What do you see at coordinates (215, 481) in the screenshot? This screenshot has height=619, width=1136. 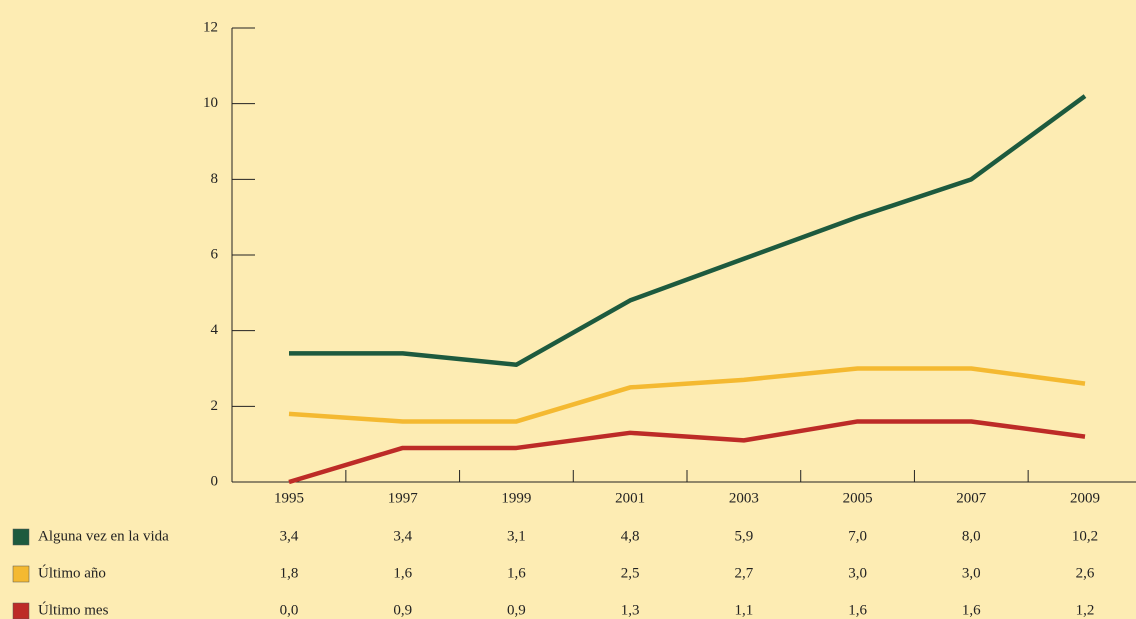 I see `y-tick-label: 0` at bounding box center [215, 481].